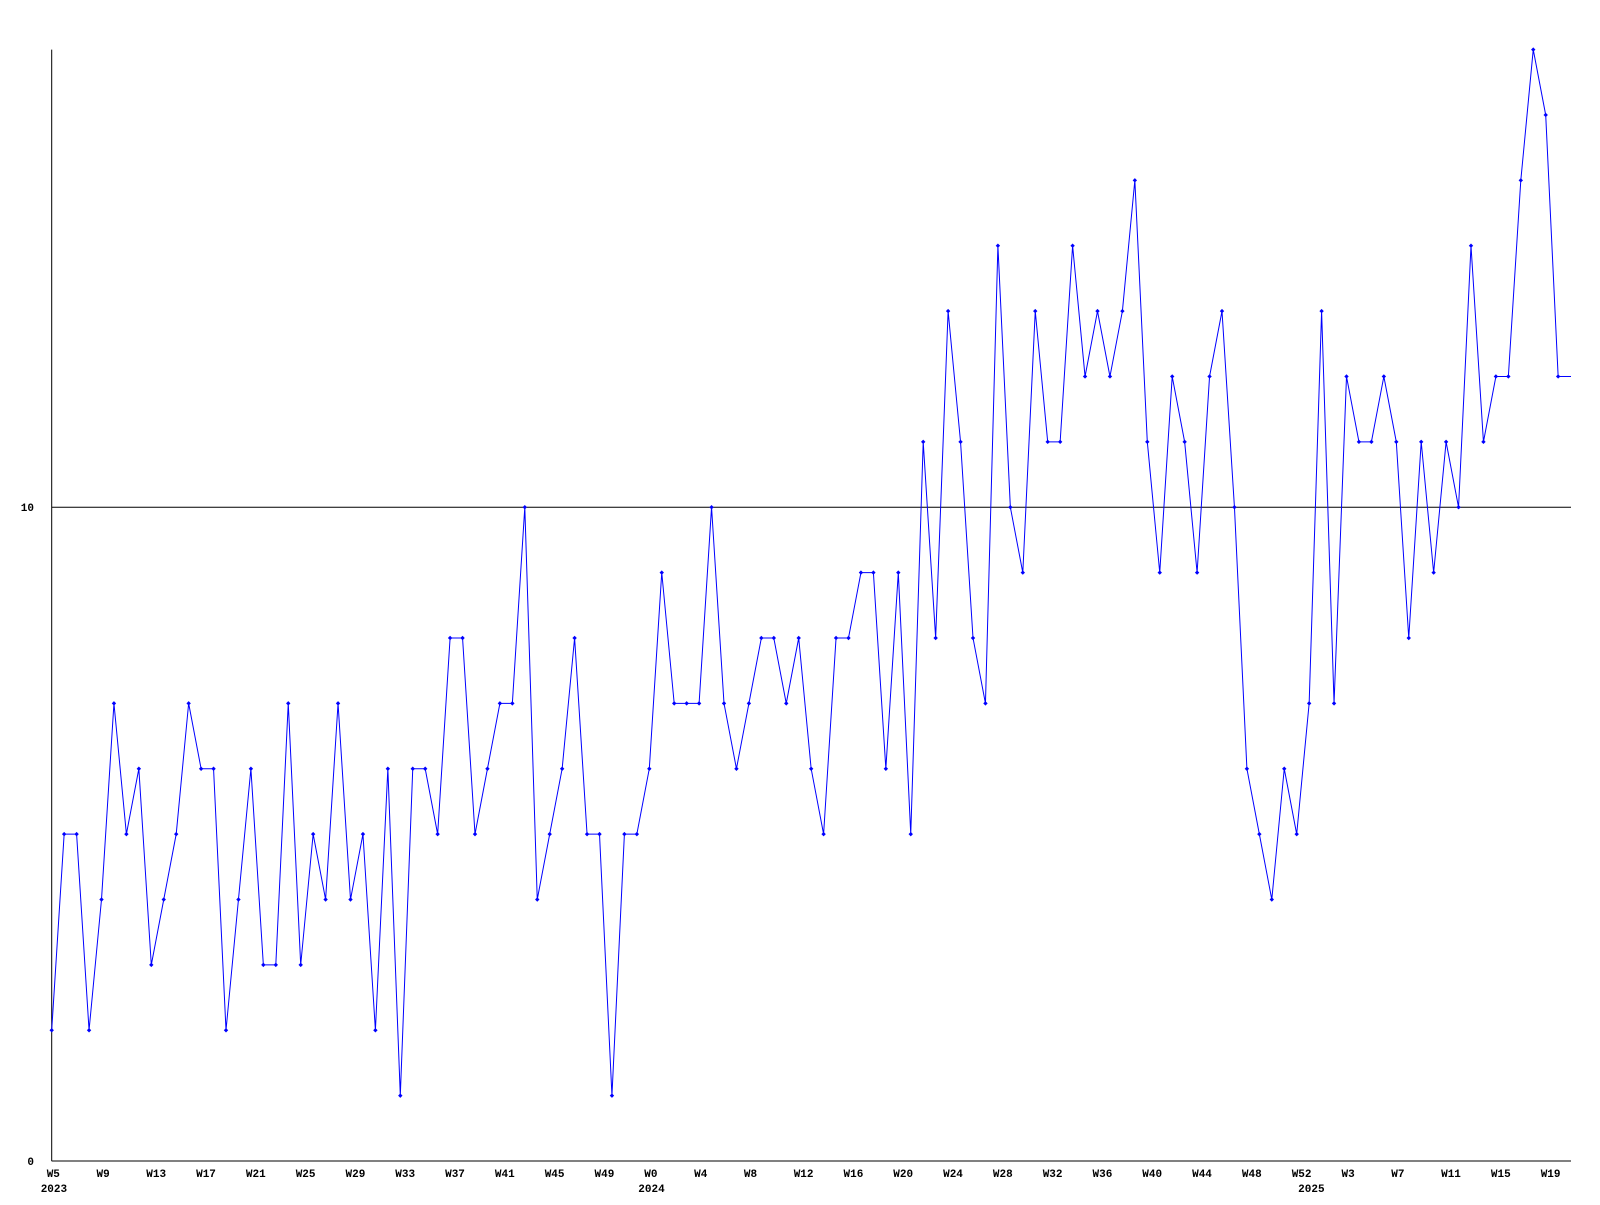 The width and height of the screenshot is (1600, 1205). I want to click on x-tick-label: W20, so click(903, 1175).